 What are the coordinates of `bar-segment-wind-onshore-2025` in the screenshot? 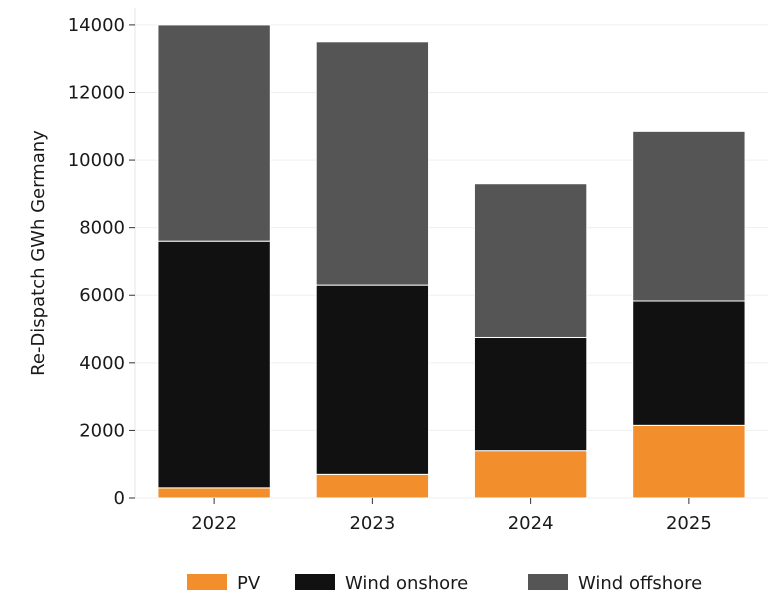 It's located at (689, 363).